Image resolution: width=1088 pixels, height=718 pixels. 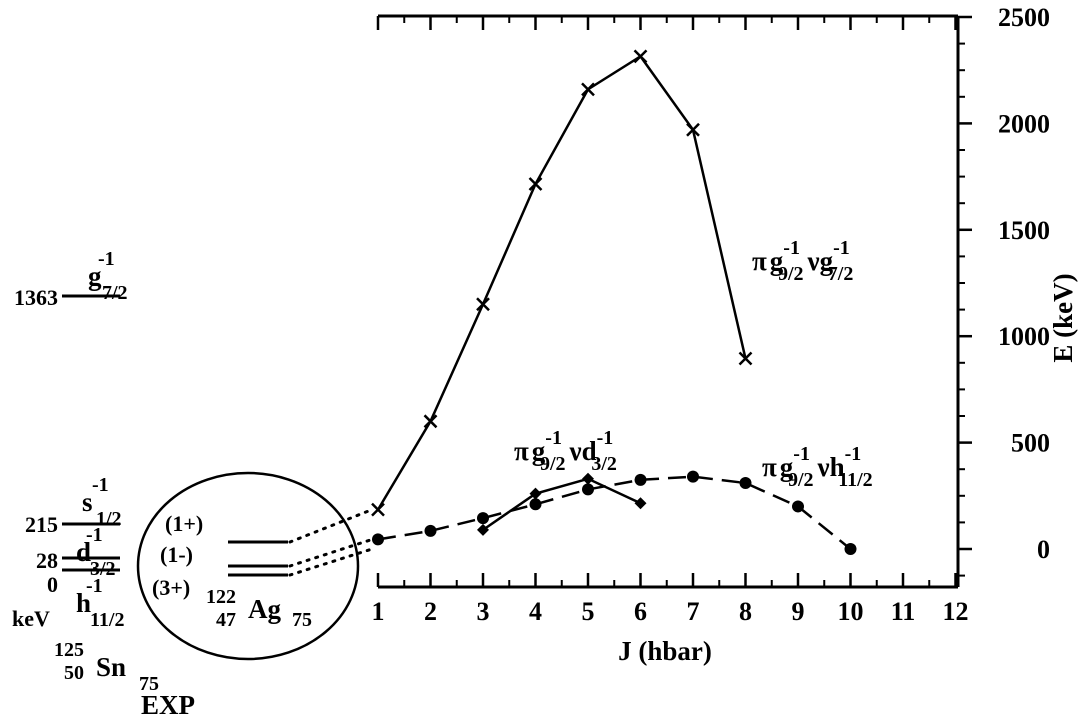 I want to click on x-tick-label: 9, so click(x=798, y=611).